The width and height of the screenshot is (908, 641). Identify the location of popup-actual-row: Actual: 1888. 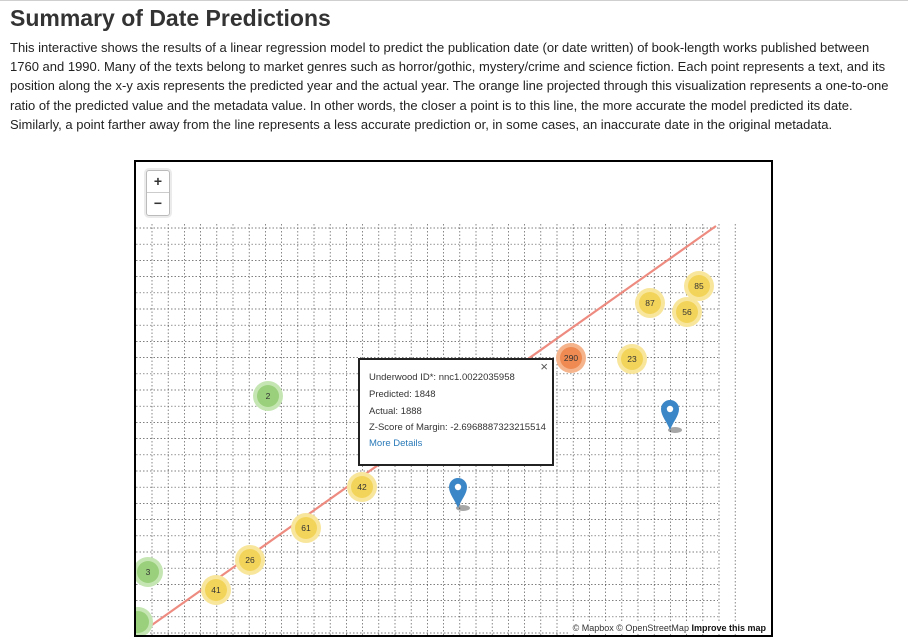
(395, 411).